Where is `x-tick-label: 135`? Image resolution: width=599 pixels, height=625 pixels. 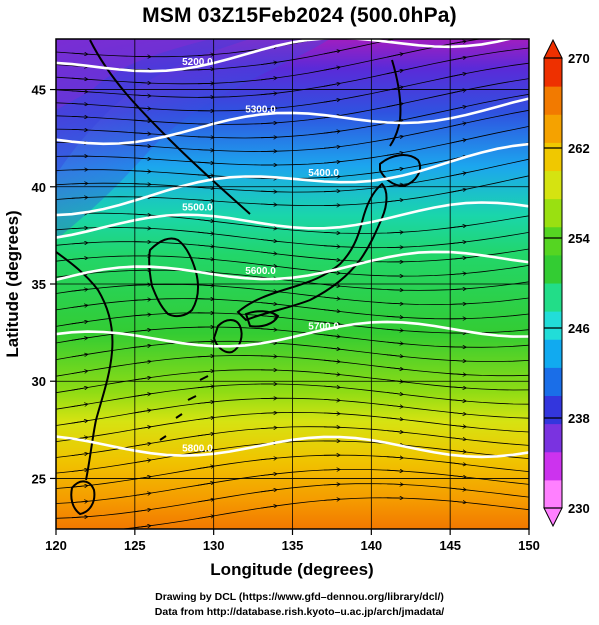 x-tick-label: 135 is located at coordinates (293, 545).